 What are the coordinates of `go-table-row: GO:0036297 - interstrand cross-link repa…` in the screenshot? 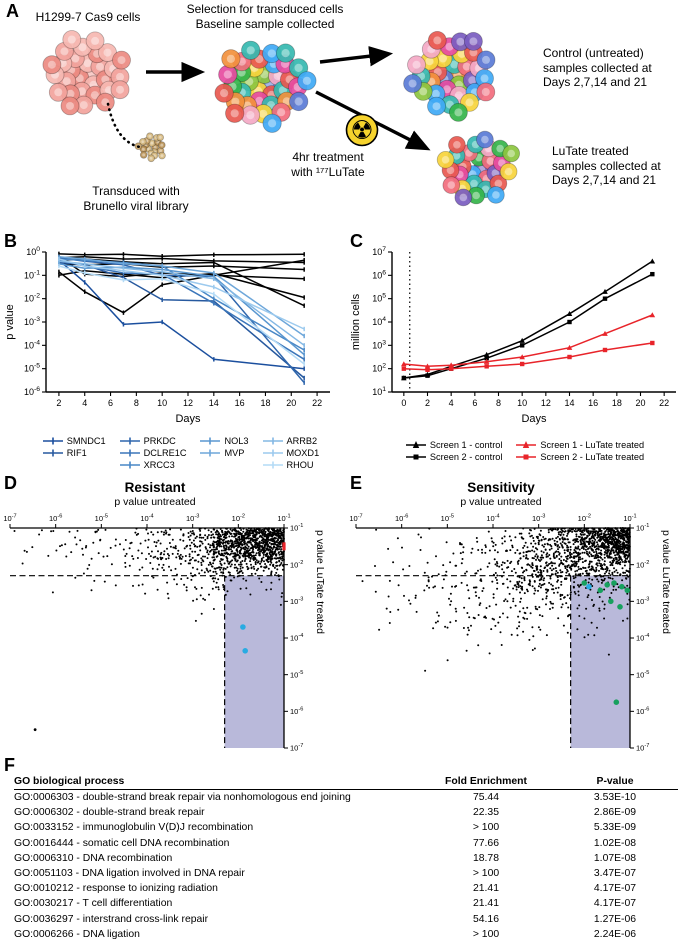 It's located at (346, 919).